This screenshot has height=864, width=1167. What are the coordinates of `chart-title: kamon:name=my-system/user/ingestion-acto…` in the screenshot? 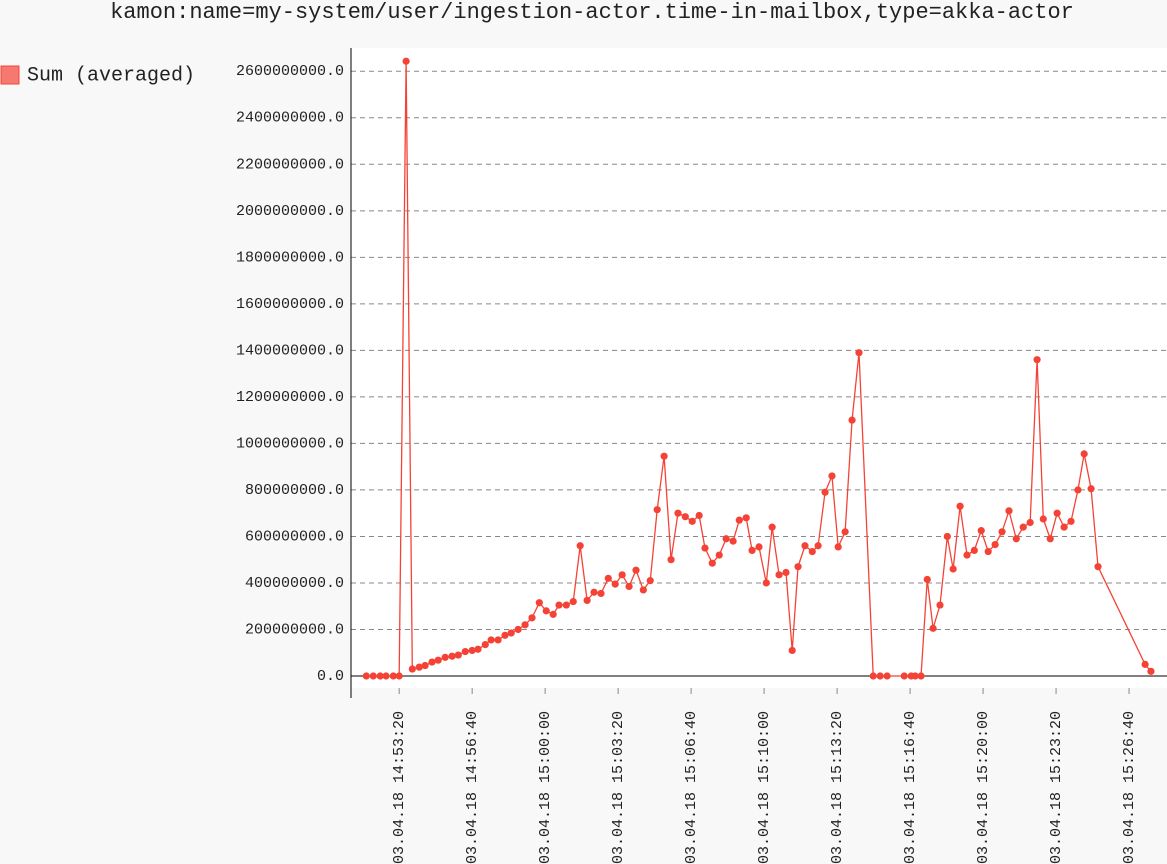 It's located at (592, 12).